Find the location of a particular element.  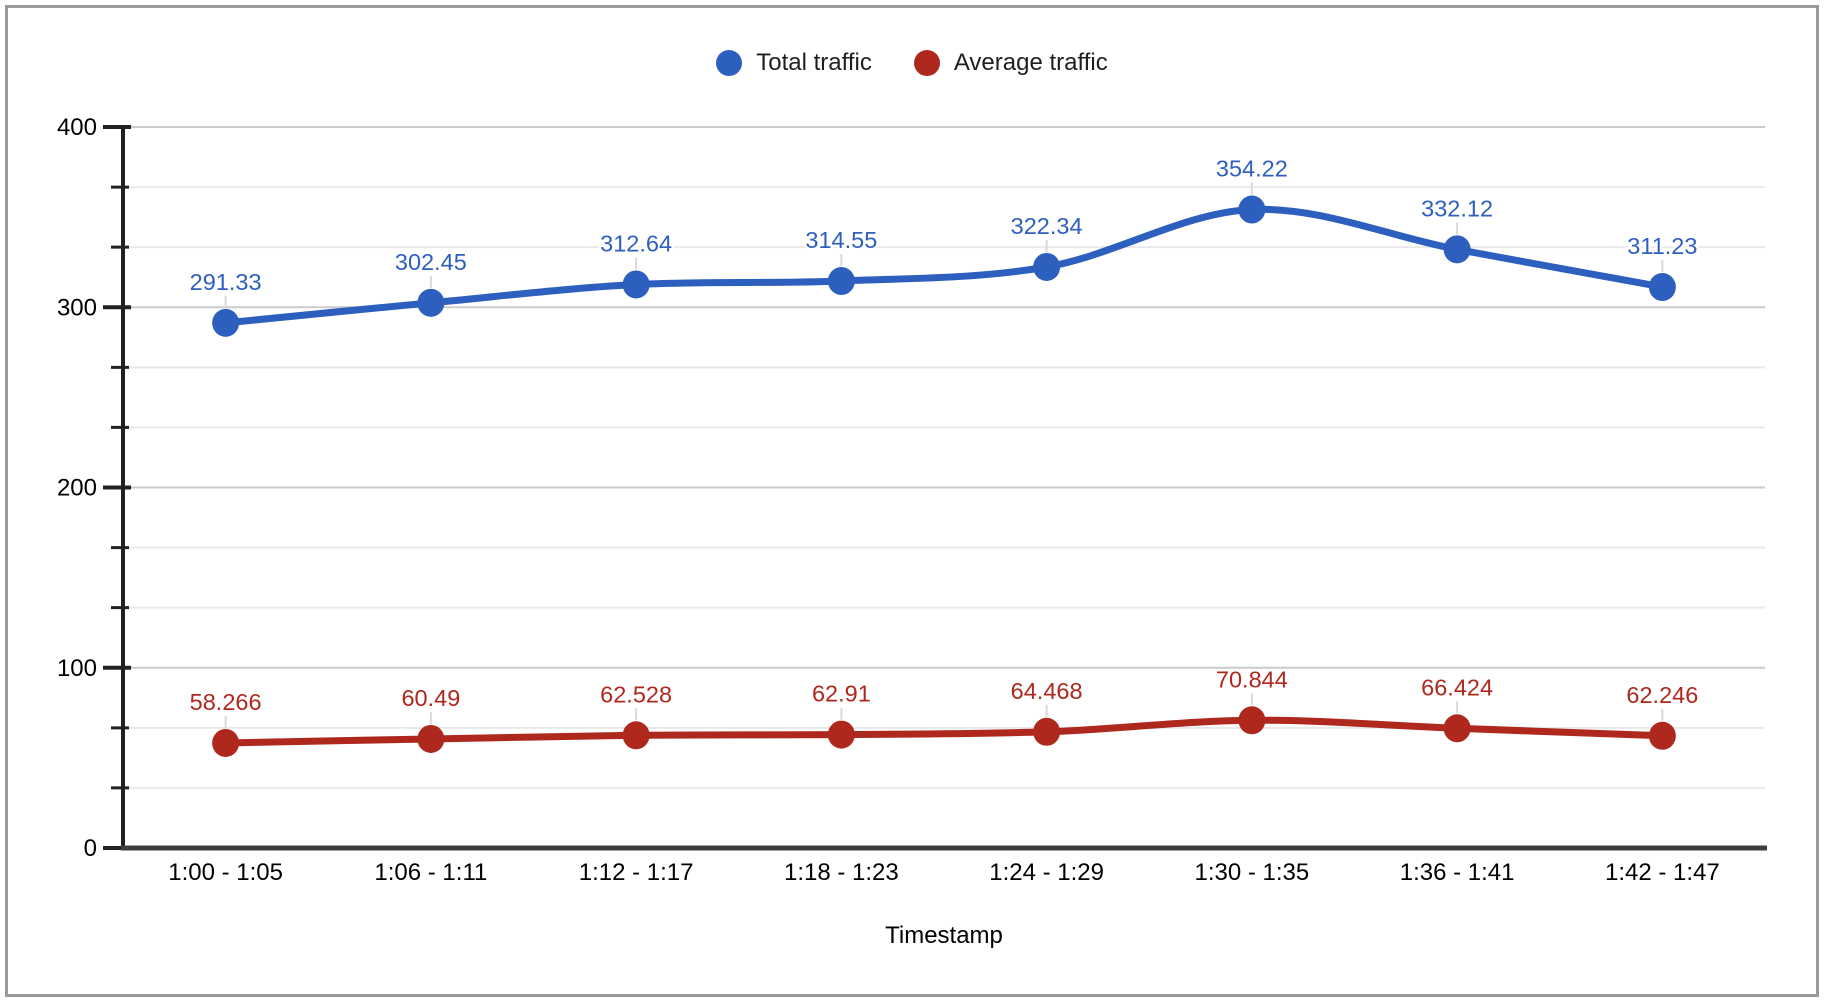

x-axis-category-label: 1:30 - 1:35 is located at coordinates (1252, 872).